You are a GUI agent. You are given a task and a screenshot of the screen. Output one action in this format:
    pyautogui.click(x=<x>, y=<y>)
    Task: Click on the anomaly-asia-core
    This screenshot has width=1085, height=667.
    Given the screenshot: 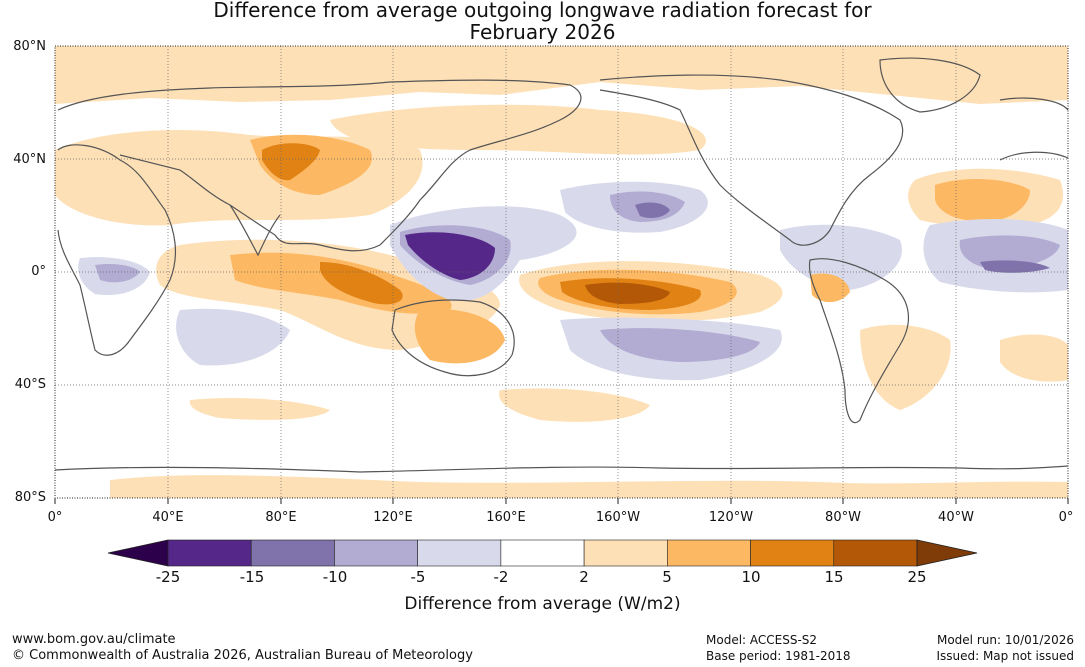 What is the action you would take?
    pyautogui.click(x=291, y=162)
    